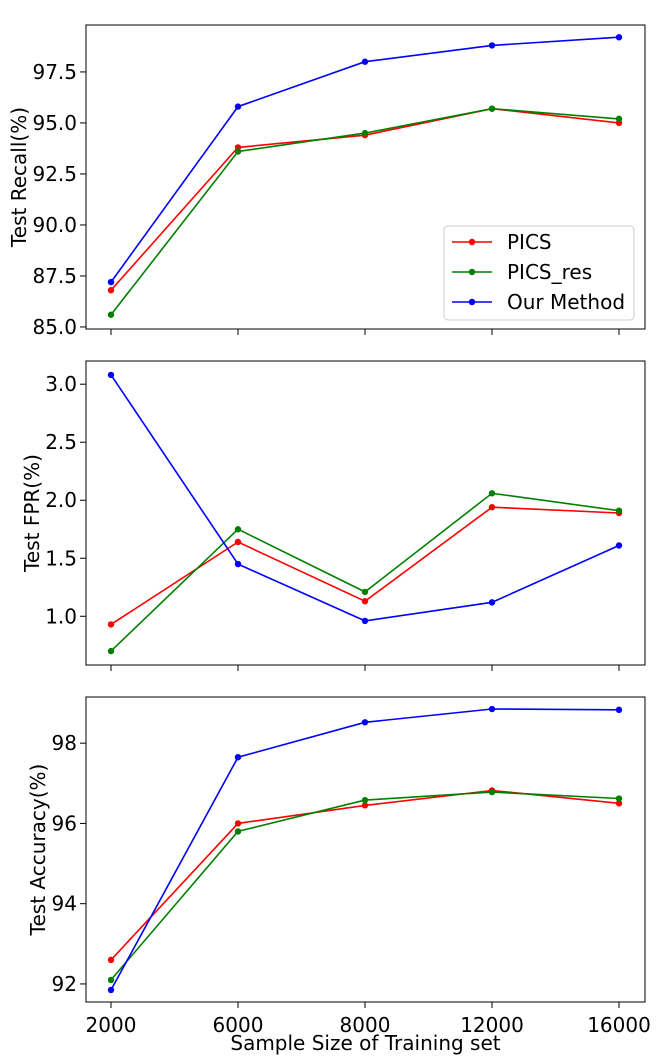 The width and height of the screenshot is (671, 1061). What do you see at coordinates (61, 442) in the screenshot?
I see `y-tick-label: 2.5` at bounding box center [61, 442].